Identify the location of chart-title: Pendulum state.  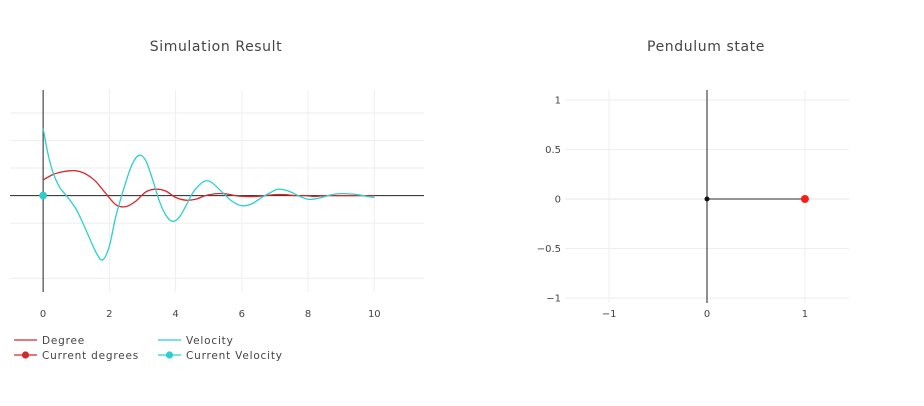
(706, 47).